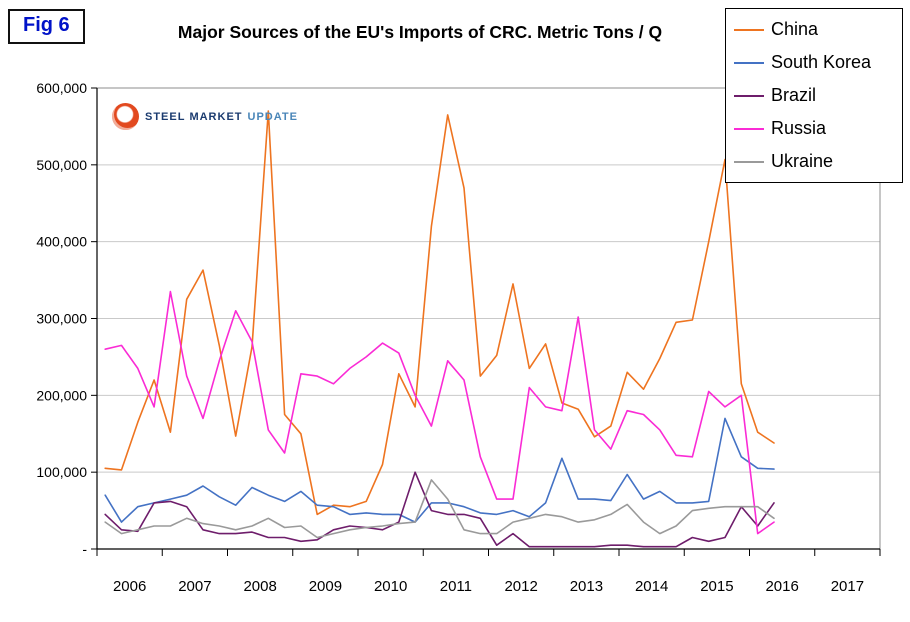  I want to click on x-tick-label: 2008, so click(259, 586).